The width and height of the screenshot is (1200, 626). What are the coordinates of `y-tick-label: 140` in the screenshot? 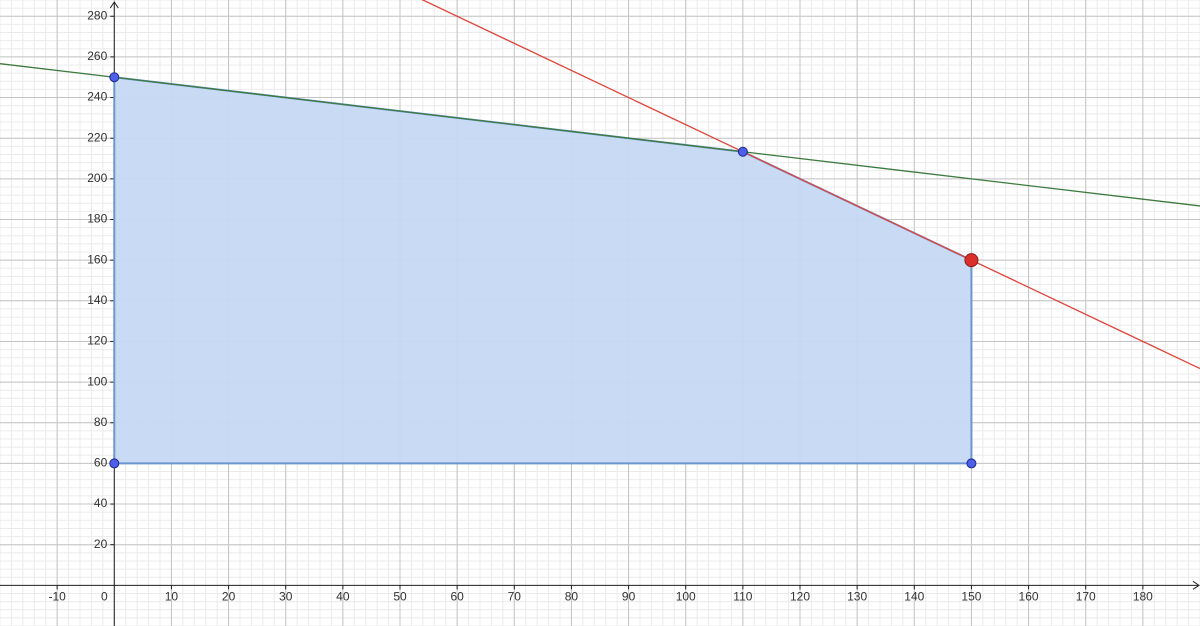 It's located at (97, 300).